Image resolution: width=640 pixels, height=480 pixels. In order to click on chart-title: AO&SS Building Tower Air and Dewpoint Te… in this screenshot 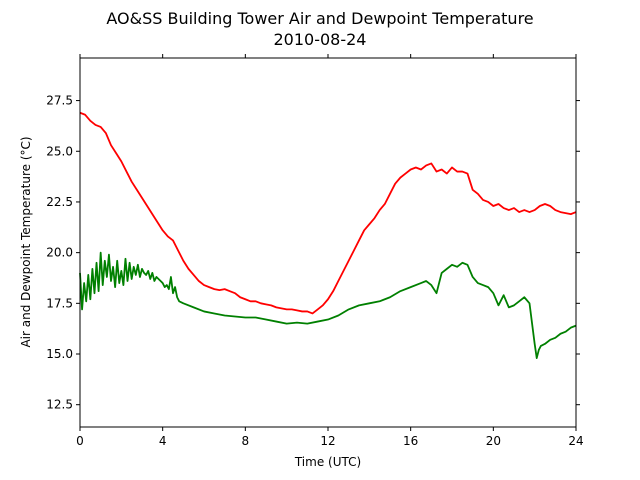, I will do `click(319, 18)`.